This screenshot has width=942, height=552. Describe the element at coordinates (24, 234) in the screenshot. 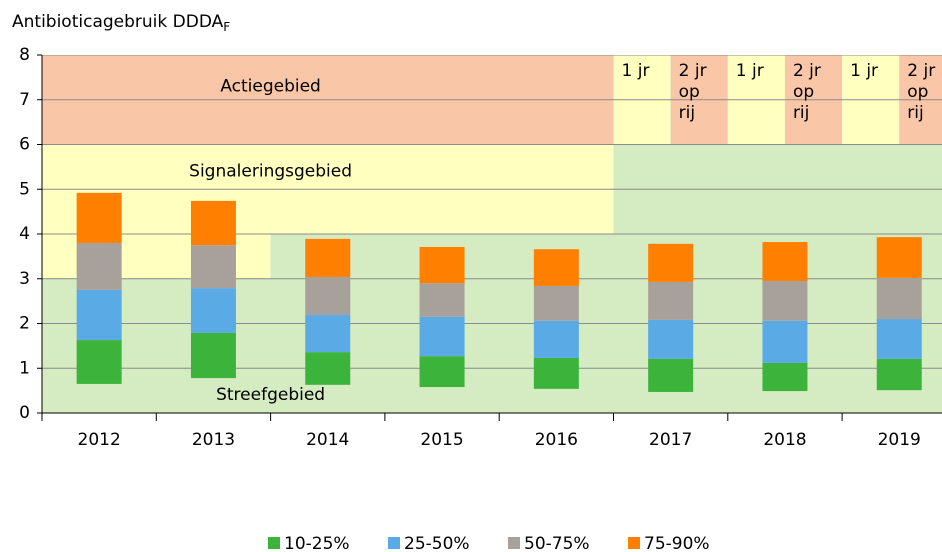

I see `y-tick-label: 4` at that location.